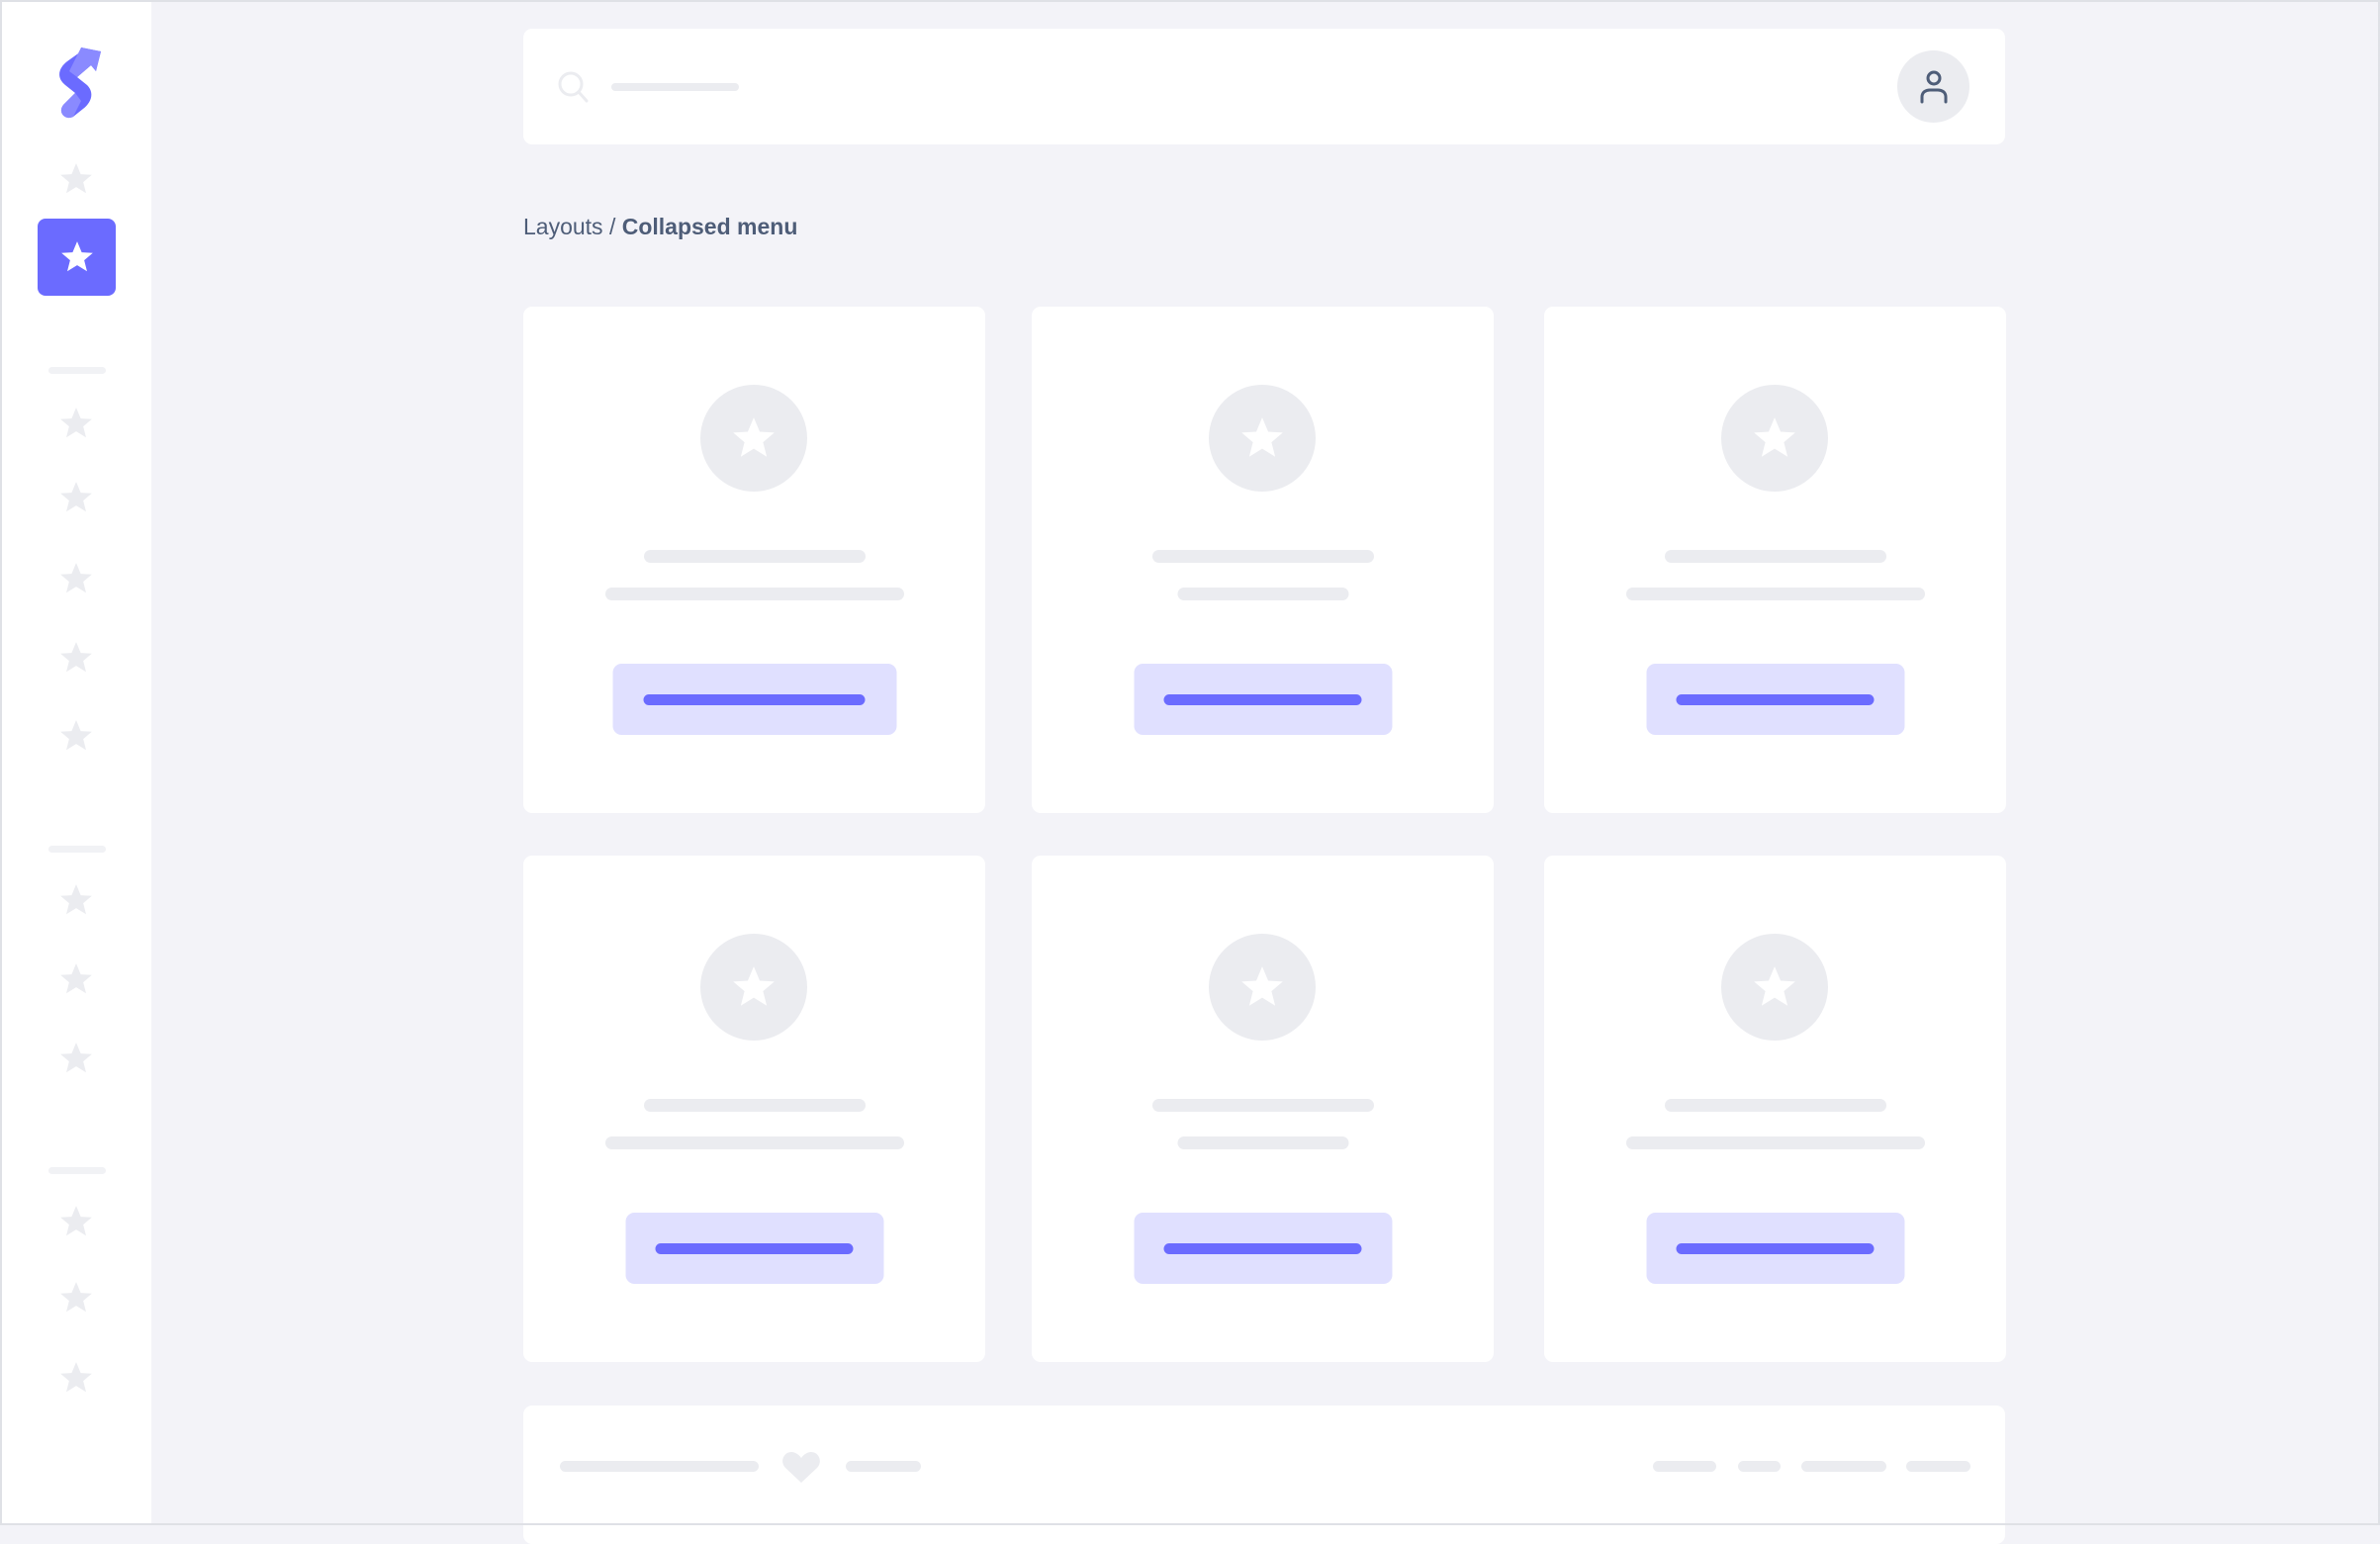  I want to click on sidebar-item-2-active, so click(77, 257).